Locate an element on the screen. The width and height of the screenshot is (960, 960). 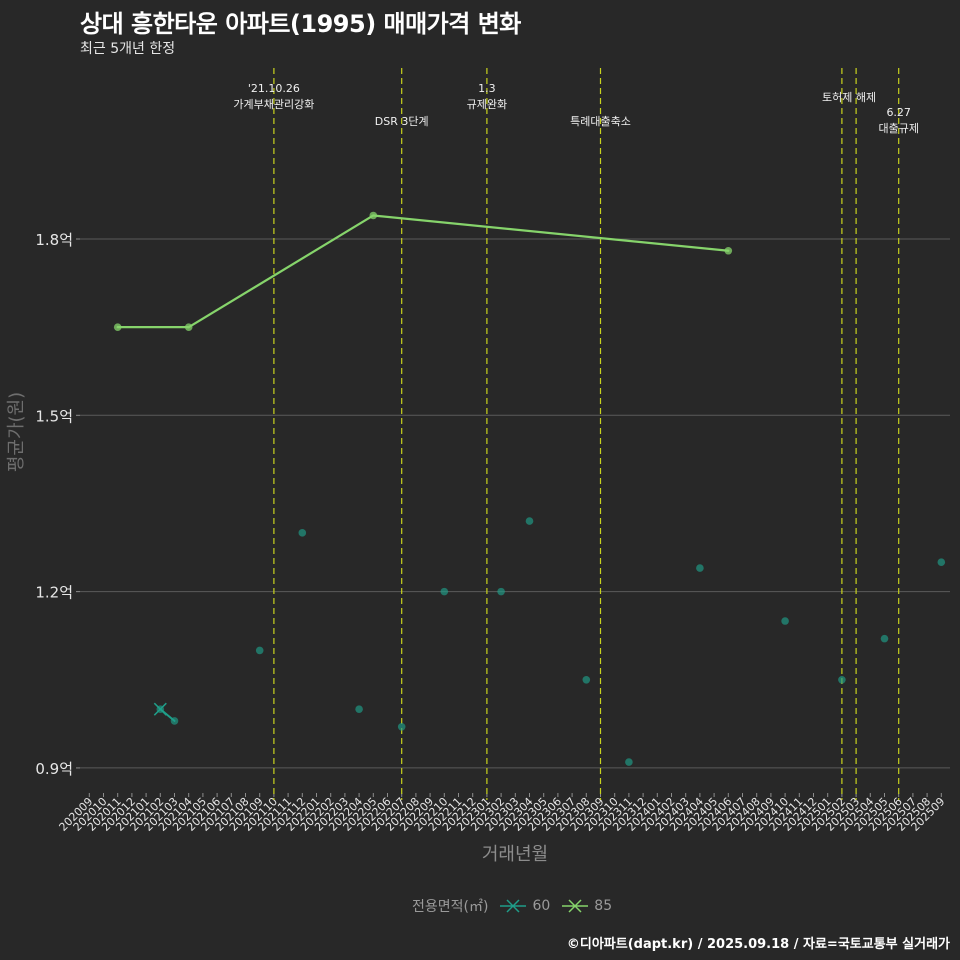
y-tick-label: 1.5억 is located at coordinates (54, 416).